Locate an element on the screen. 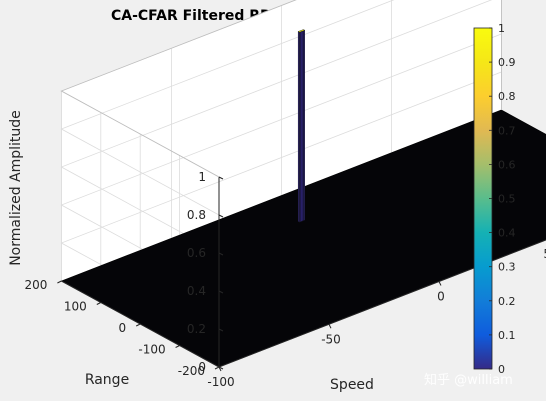 The width and height of the screenshot is (546, 401). colorbar-tick-label: 0.1 is located at coordinates (507, 335).